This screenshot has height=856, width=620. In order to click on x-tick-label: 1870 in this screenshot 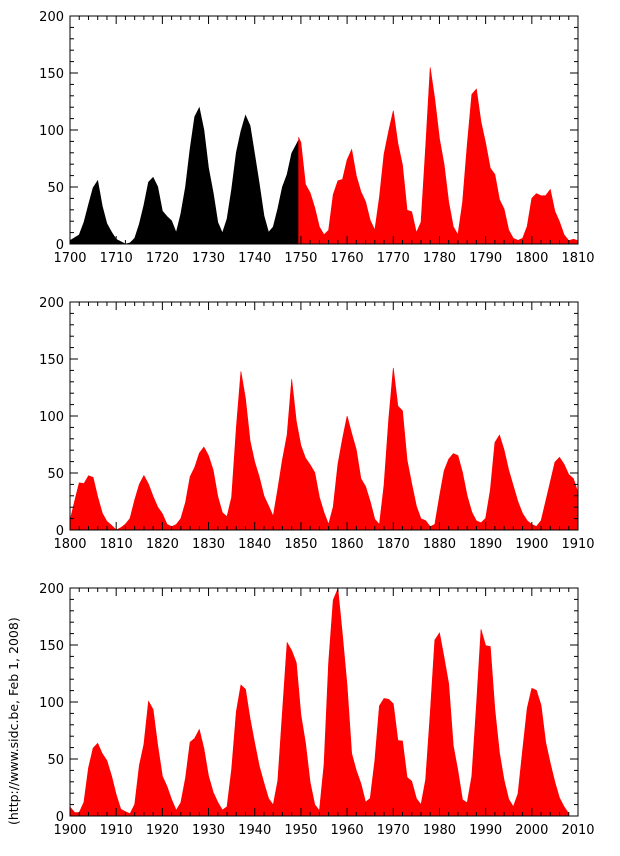, I will do `click(393, 544)`.